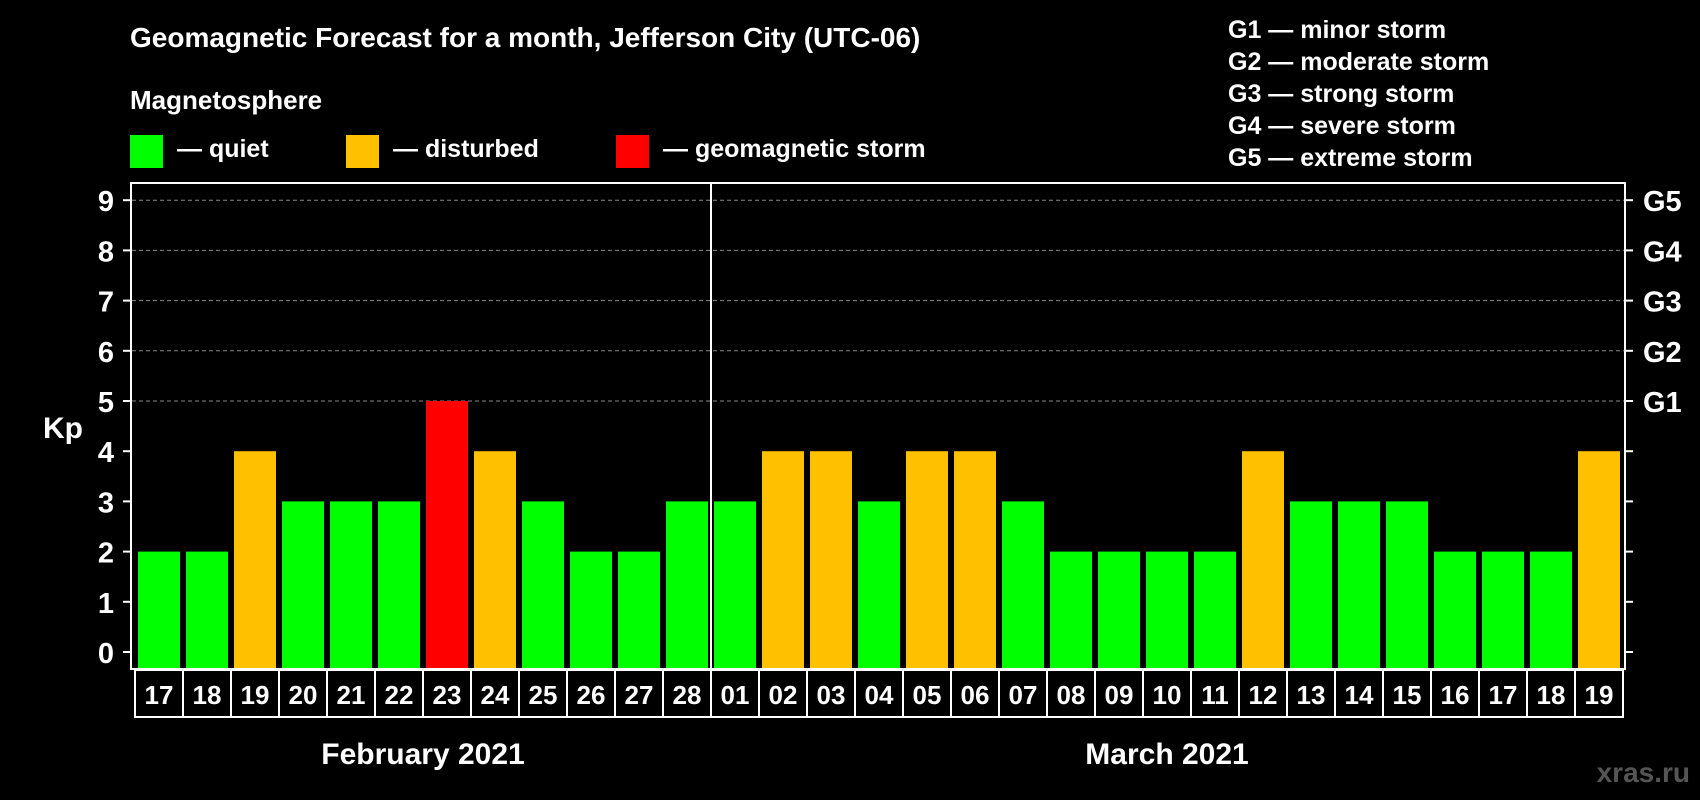  What do you see at coordinates (106, 654) in the screenshot?
I see `y-tick-label: 0` at bounding box center [106, 654].